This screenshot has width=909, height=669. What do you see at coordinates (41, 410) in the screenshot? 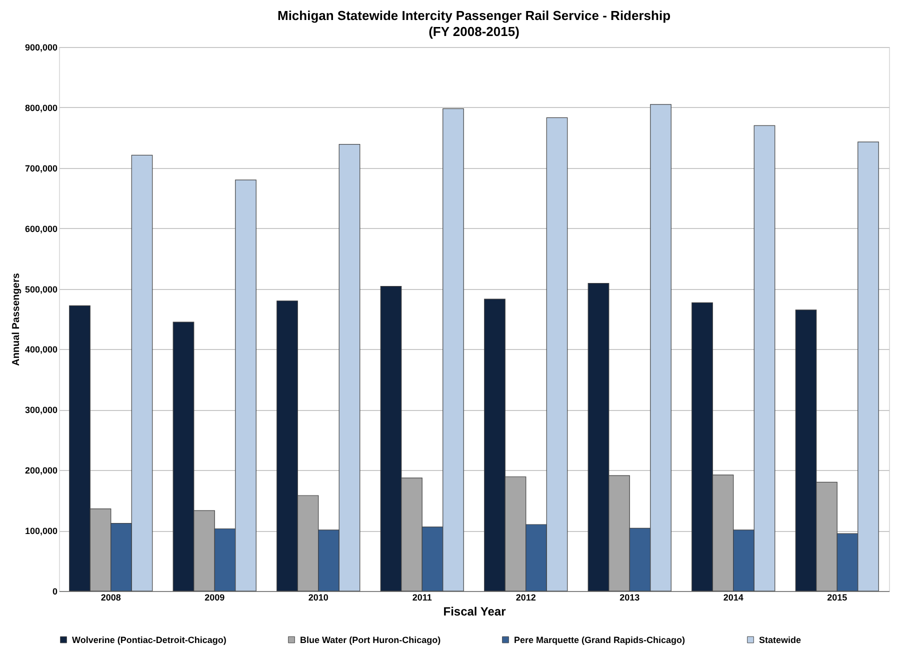
I see `y-tick-label: 300,000` at bounding box center [41, 410].